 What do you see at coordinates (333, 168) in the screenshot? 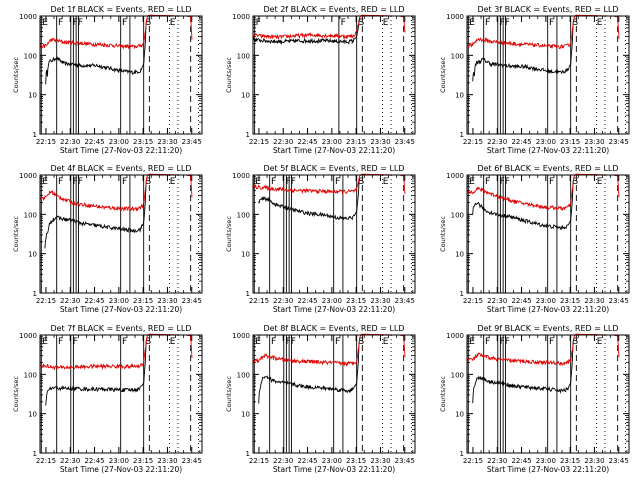
I see `panel-title: Det 5f BLACK = Events, RED = LLD` at bounding box center [333, 168].